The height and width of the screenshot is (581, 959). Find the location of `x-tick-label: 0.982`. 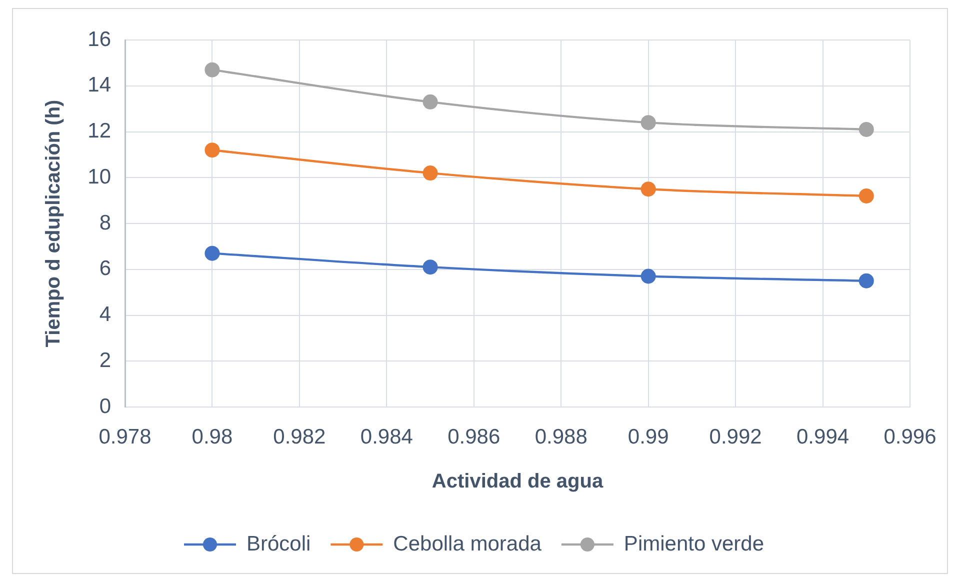

x-tick-label: 0.982 is located at coordinates (299, 436).